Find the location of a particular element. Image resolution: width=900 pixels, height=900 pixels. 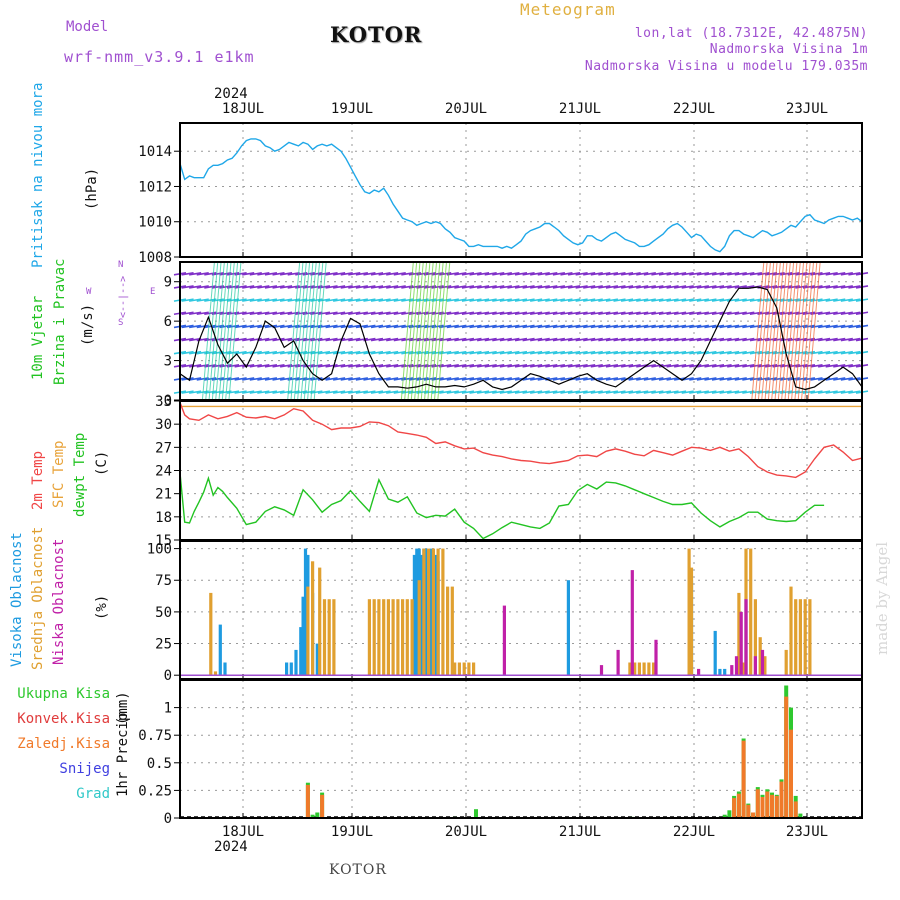

low-bar is located at coordinates (618, 662).